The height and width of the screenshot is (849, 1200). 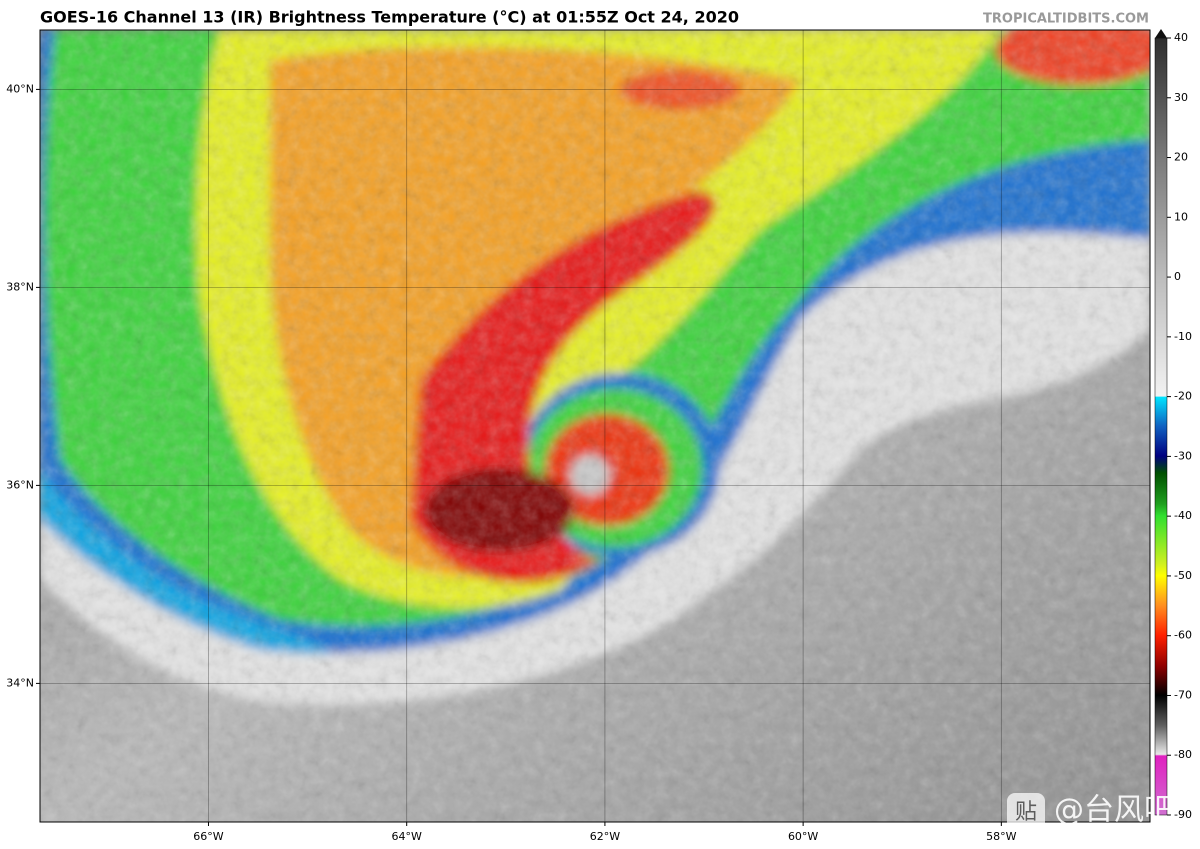 What do you see at coordinates (1066, 19) in the screenshot?
I see `source: TROPICALTIDBITS.COM` at bounding box center [1066, 19].